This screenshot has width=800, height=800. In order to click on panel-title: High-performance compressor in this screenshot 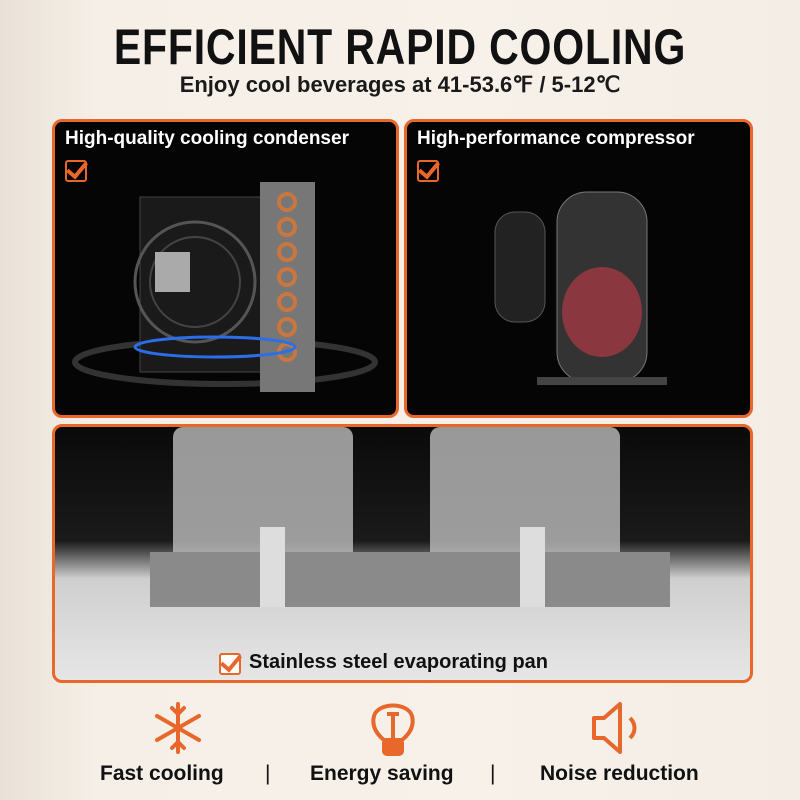, I will do `click(556, 138)`.